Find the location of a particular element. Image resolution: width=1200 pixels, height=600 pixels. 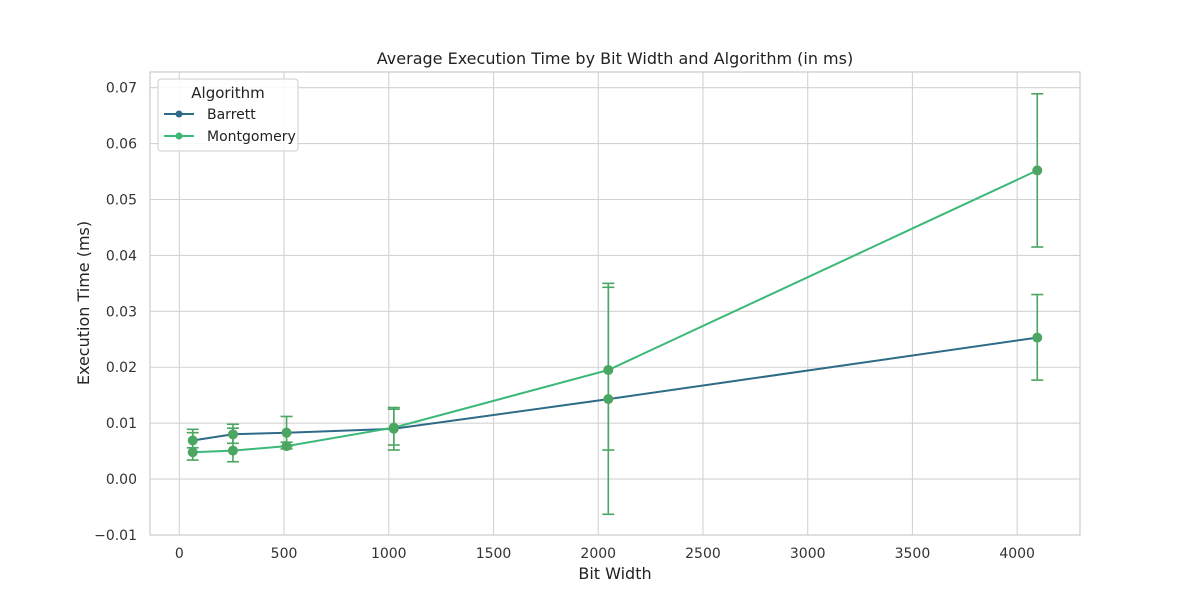

legend-entry-barrett: Barrett is located at coordinates (210, 115).